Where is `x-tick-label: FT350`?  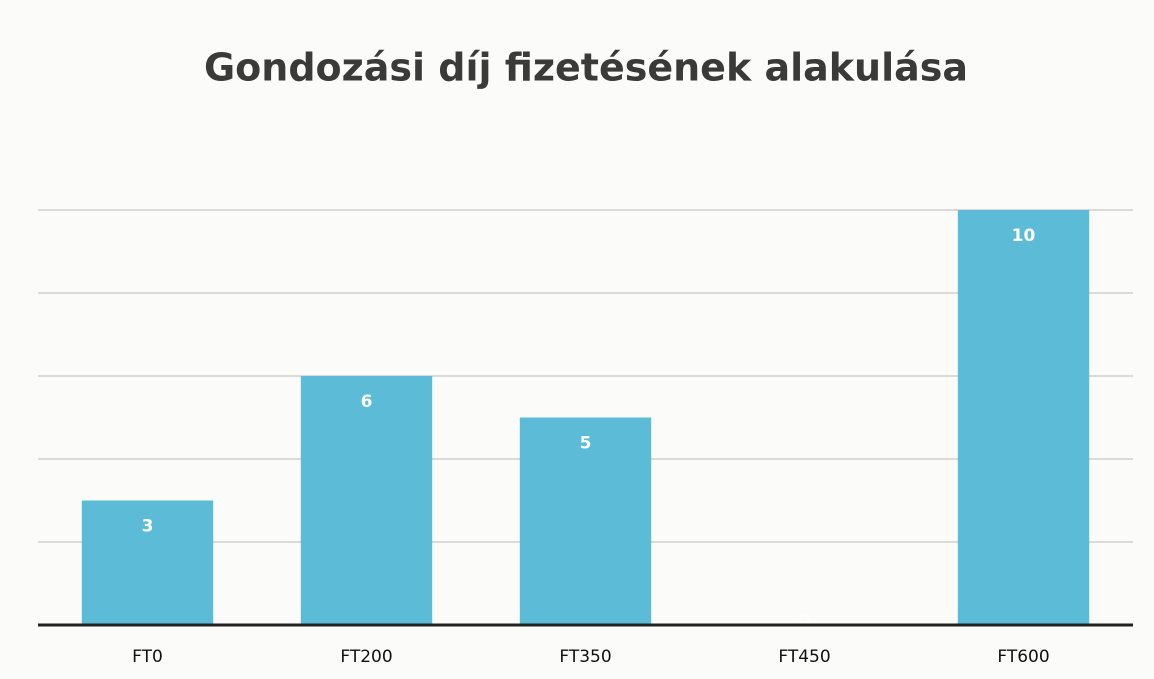
x-tick-label: FT350 is located at coordinates (585, 657).